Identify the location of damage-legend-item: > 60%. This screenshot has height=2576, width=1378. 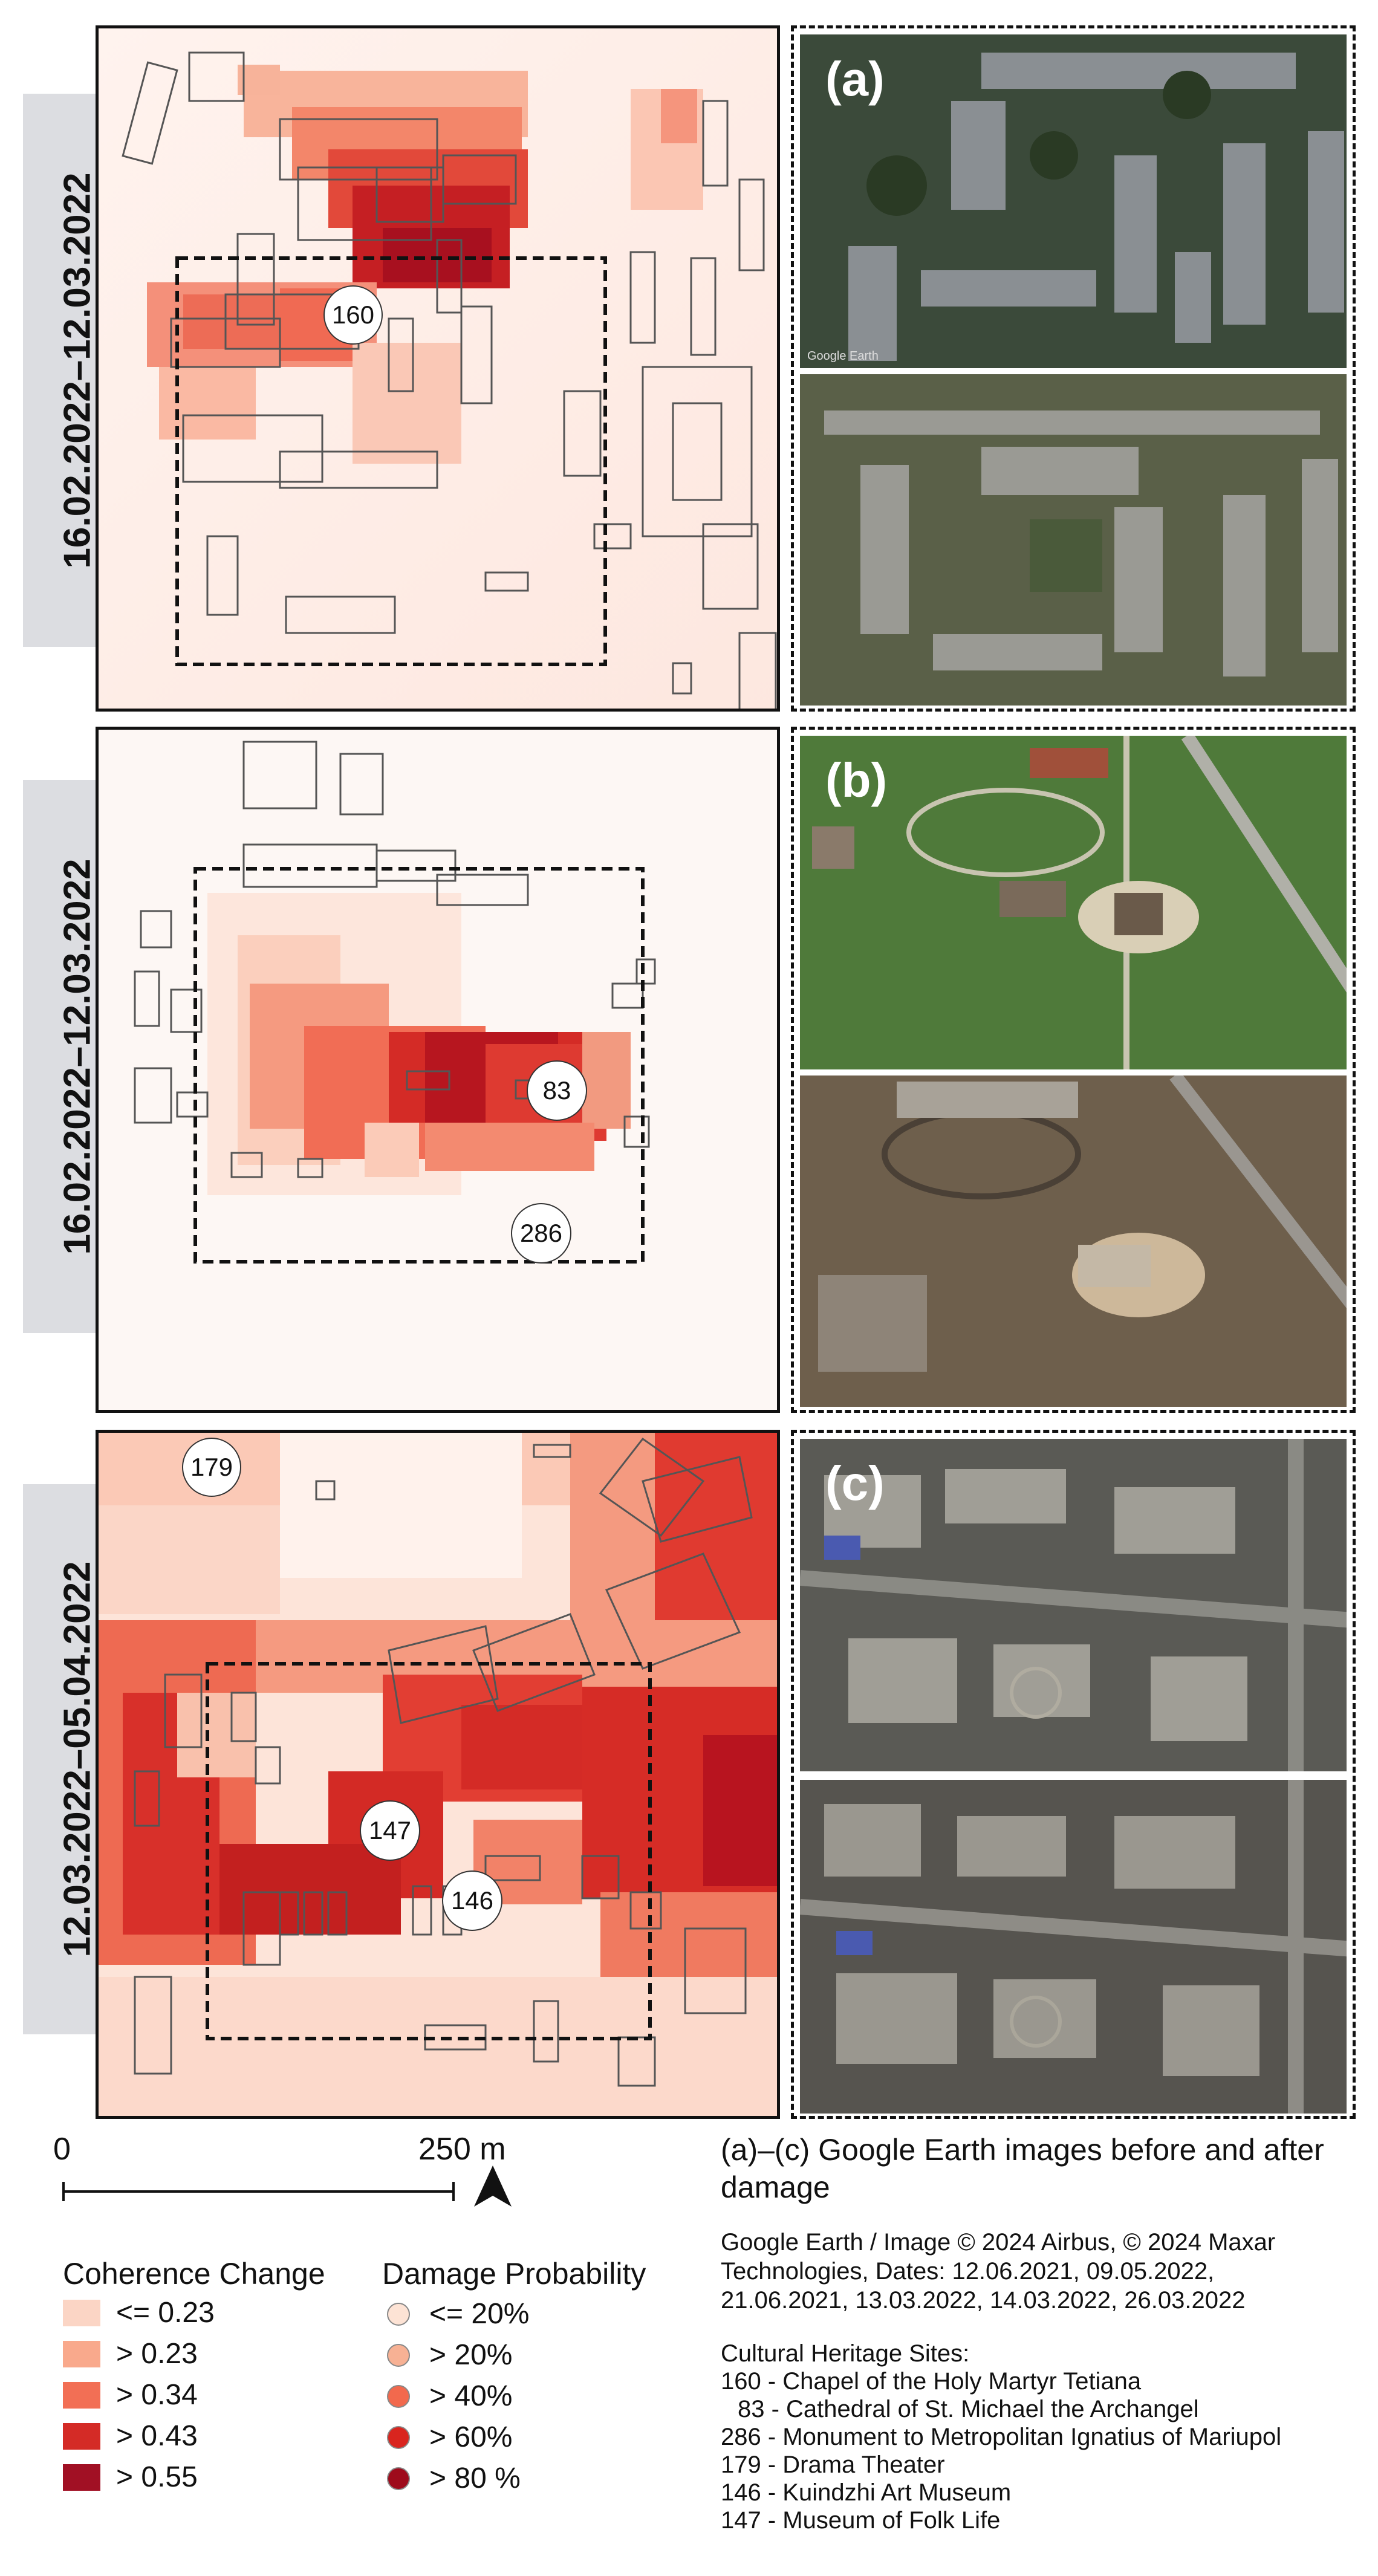
(449, 2438).